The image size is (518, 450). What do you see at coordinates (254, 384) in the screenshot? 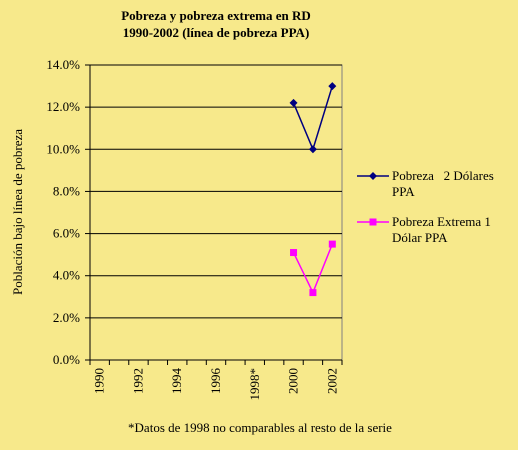
I see `x-tick-label: 1998*` at bounding box center [254, 384].